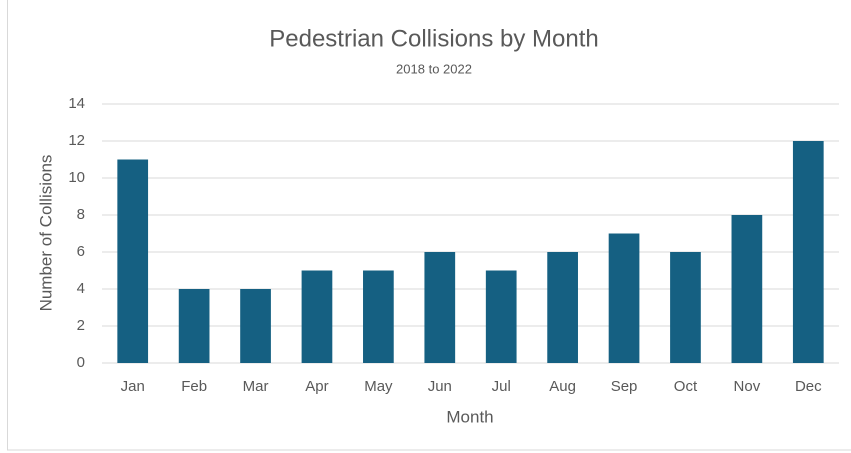 The height and width of the screenshot is (453, 851). I want to click on x-tick-label: Mar, so click(256, 386).